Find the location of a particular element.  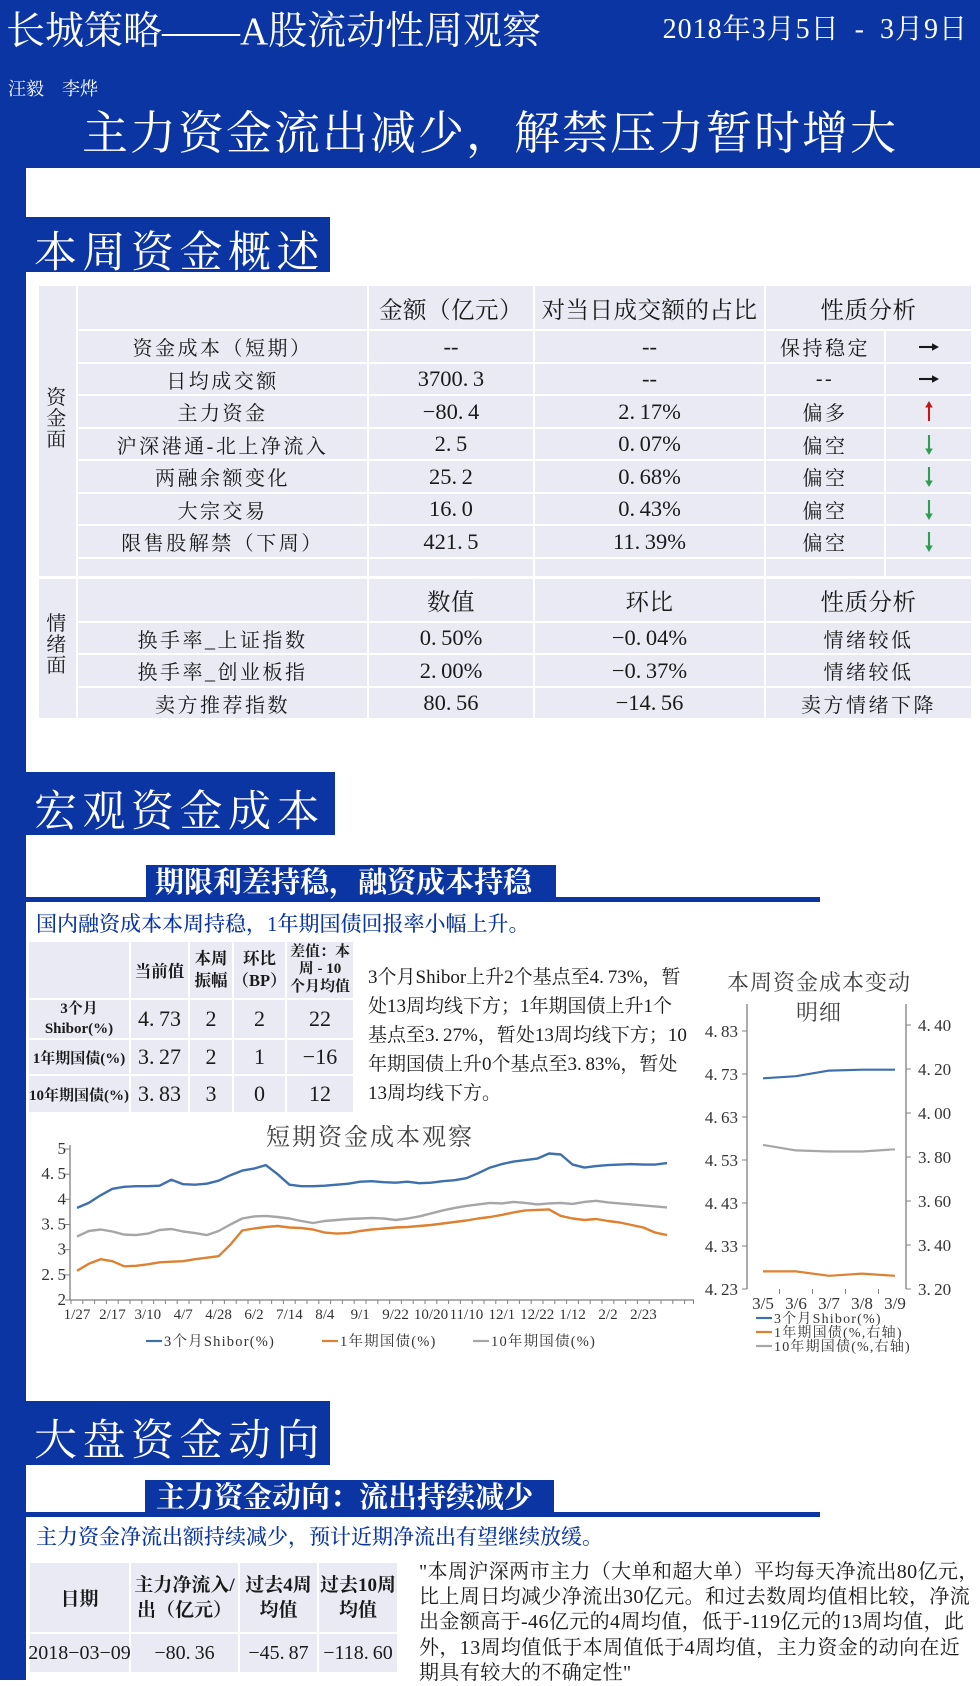

svg-text: 12/22 is located at coordinates (537, 1315).